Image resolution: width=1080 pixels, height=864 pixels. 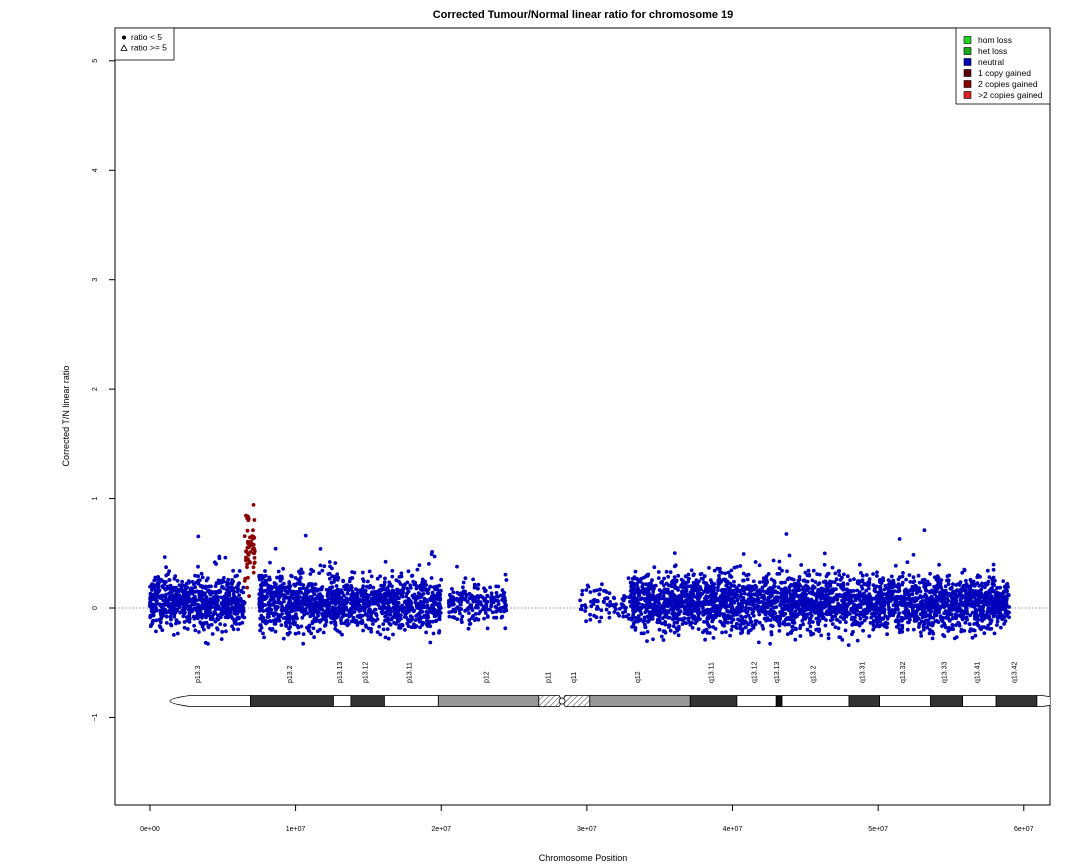 What do you see at coordinates (903, 673) in the screenshot?
I see `ideogram-band-label: q13.32` at bounding box center [903, 673].